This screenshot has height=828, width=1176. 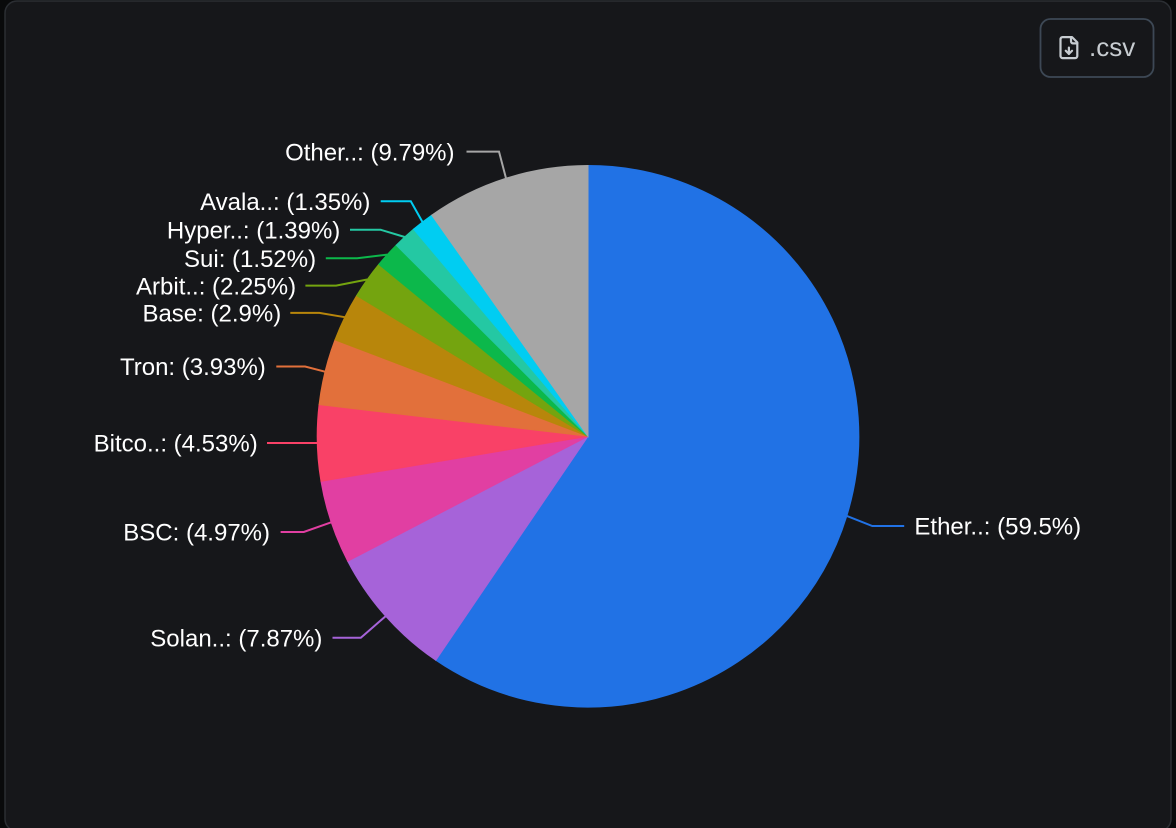 I want to click on svg-text: BSC: (4.97%), so click(x=196, y=533).